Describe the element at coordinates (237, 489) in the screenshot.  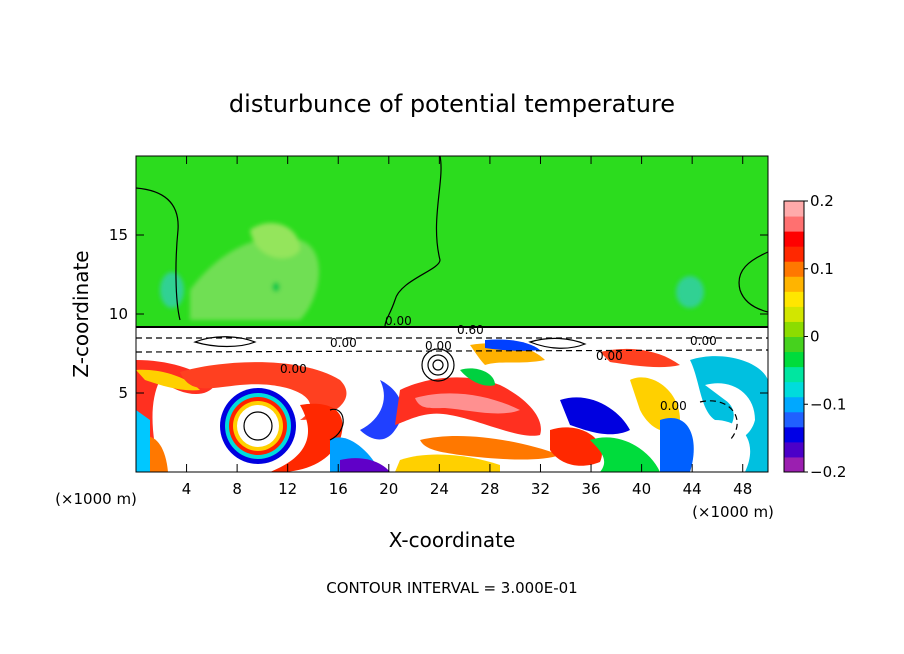
I see `x-tick-label: 8` at that location.